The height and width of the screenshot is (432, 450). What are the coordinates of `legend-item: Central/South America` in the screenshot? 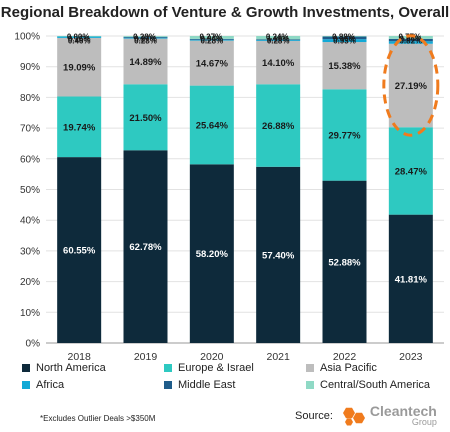 It's located at (368, 385).